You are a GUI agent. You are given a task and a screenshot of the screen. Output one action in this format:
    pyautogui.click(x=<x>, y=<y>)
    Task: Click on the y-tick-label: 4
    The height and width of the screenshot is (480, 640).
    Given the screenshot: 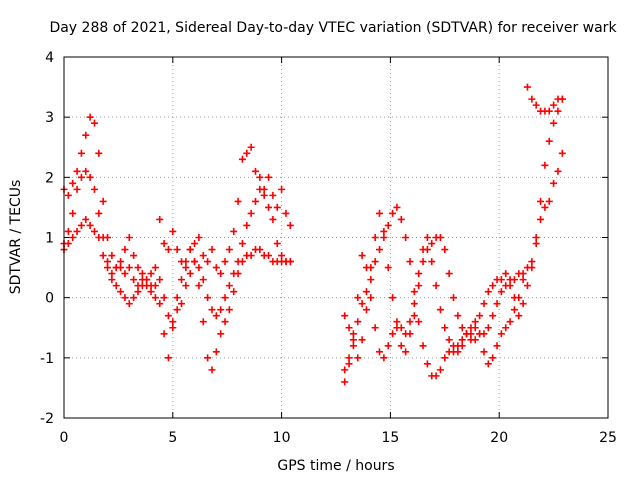 What is the action you would take?
    pyautogui.click(x=49, y=58)
    